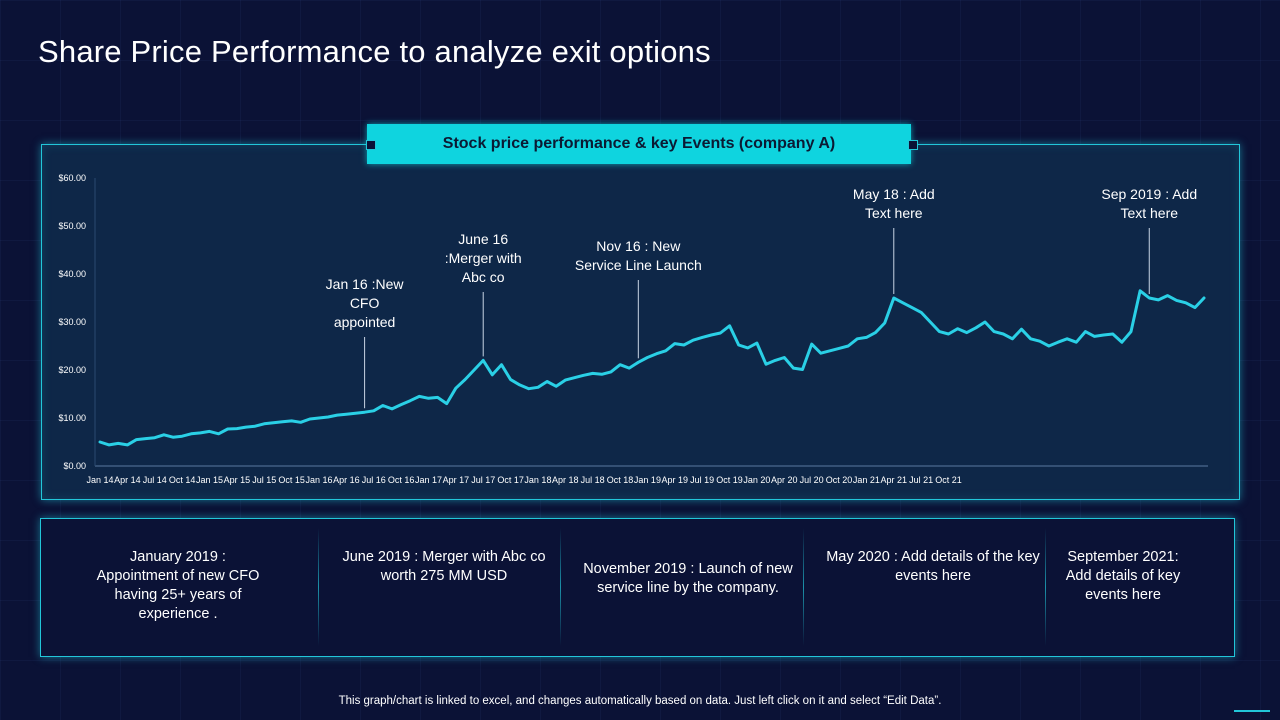 The width and height of the screenshot is (1280, 720). Describe the element at coordinates (456, 480) in the screenshot. I see `x-tick-label: Apr 17` at that location.